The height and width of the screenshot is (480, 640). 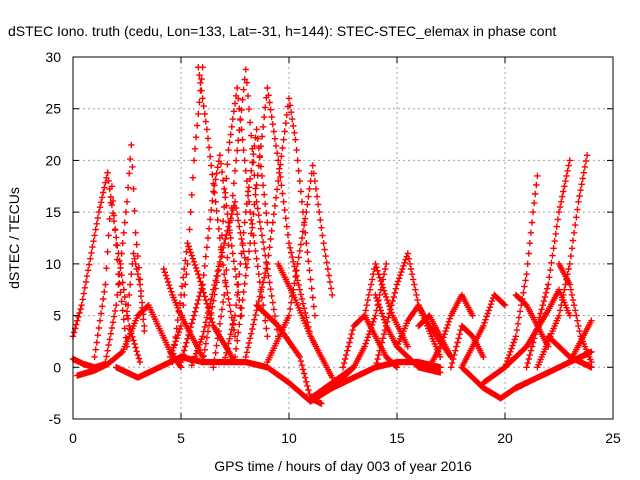 I want to click on y-tick-label: 30, so click(x=53, y=57).